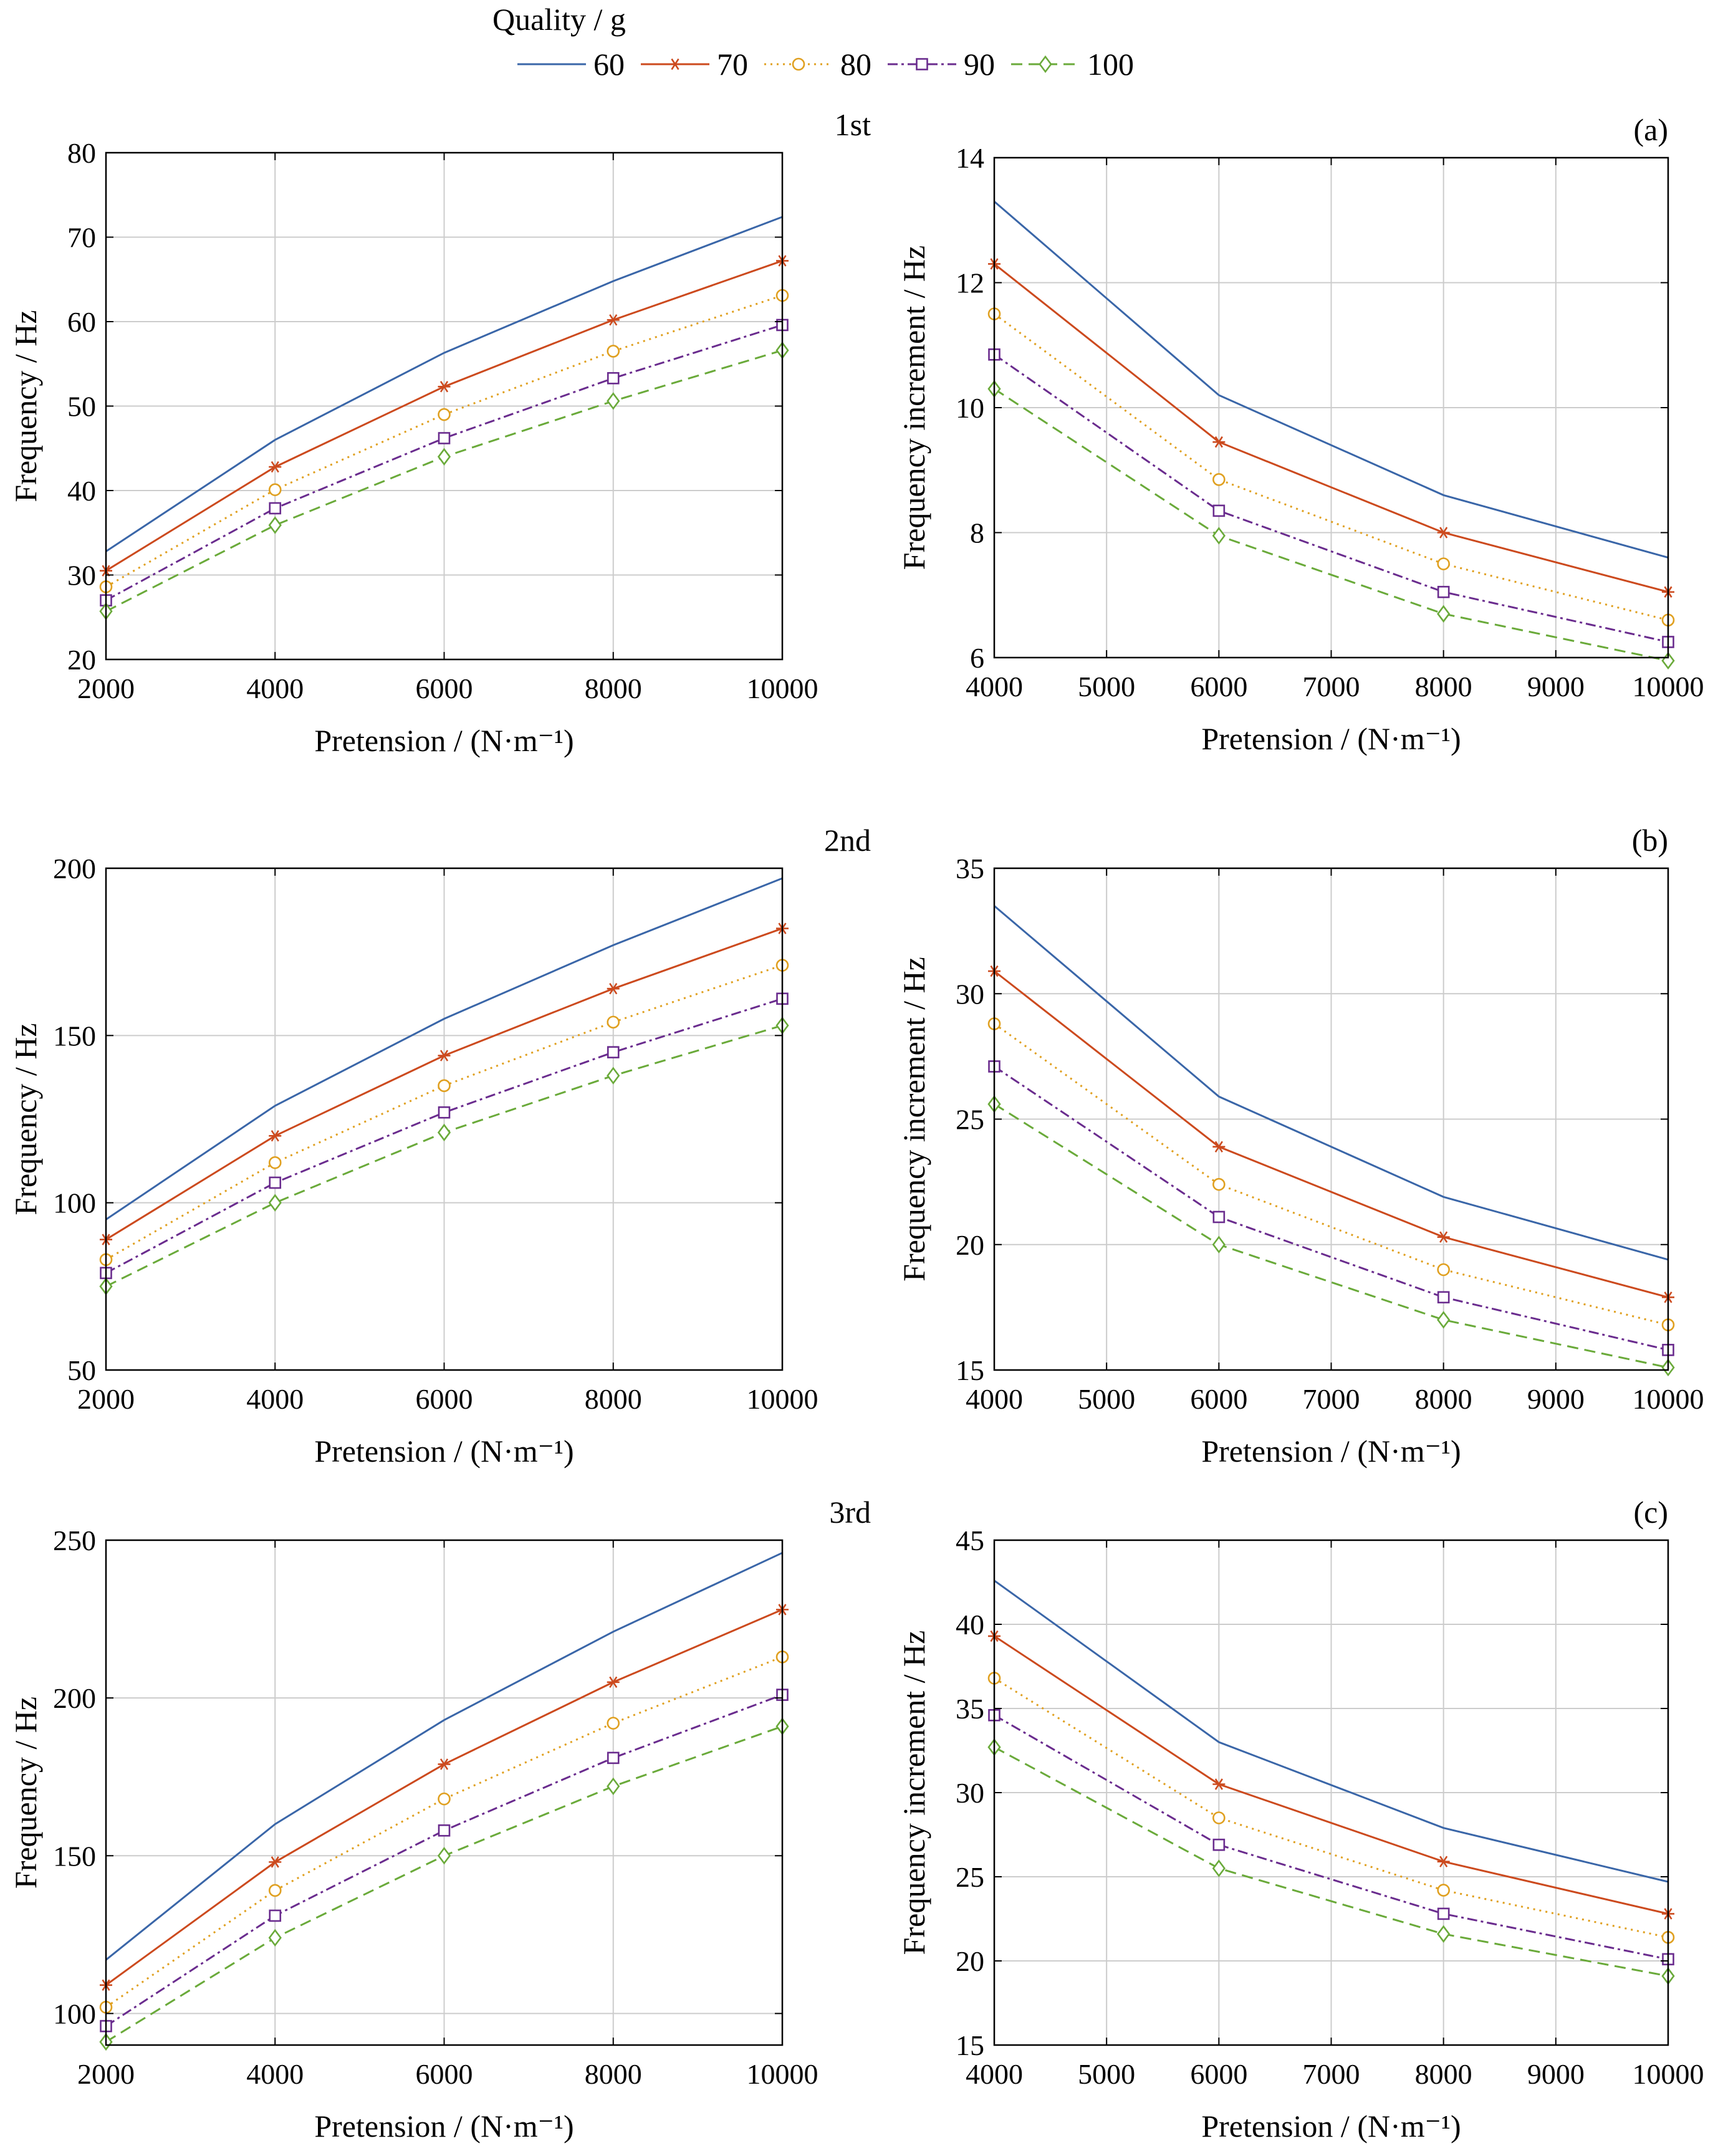  Describe the element at coordinates (941, 64) in the screenshot. I see `legend-entry-90: 90` at that location.